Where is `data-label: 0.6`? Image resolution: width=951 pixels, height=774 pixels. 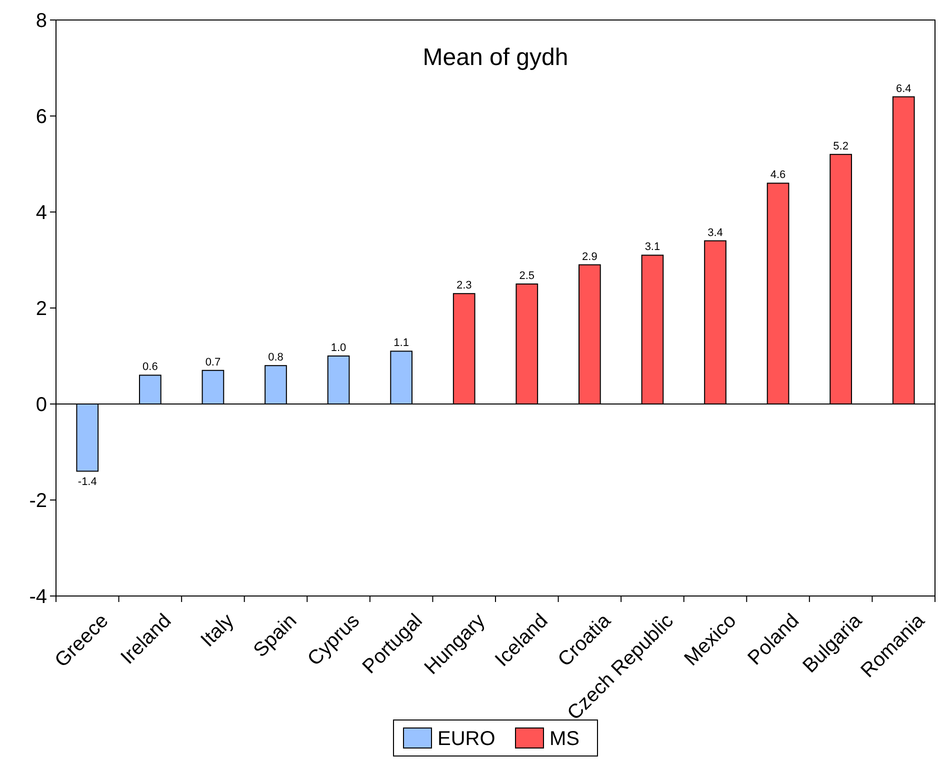
data-label: 0.6 is located at coordinates (150, 367).